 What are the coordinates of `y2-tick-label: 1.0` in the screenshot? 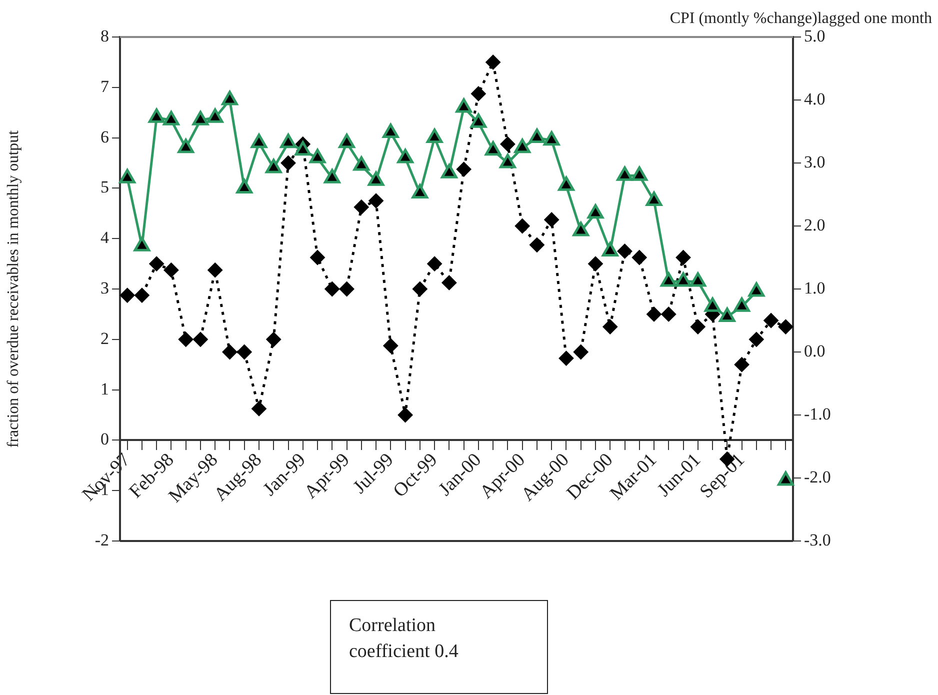 It's located at (815, 288).